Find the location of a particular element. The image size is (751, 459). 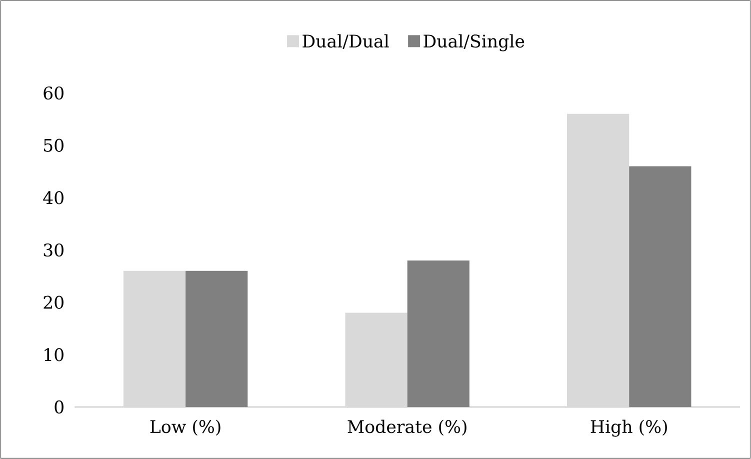

y-tick-label: 50 is located at coordinates (54, 145).